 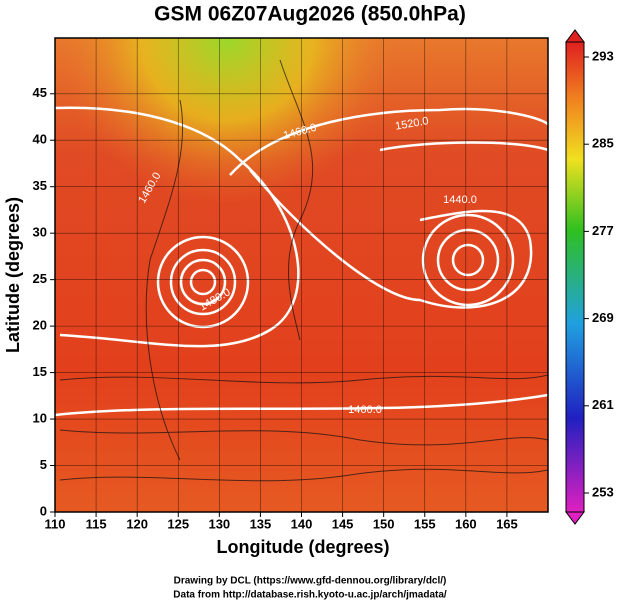 I want to click on colorbar-tick-label: 253, so click(x=603, y=491).